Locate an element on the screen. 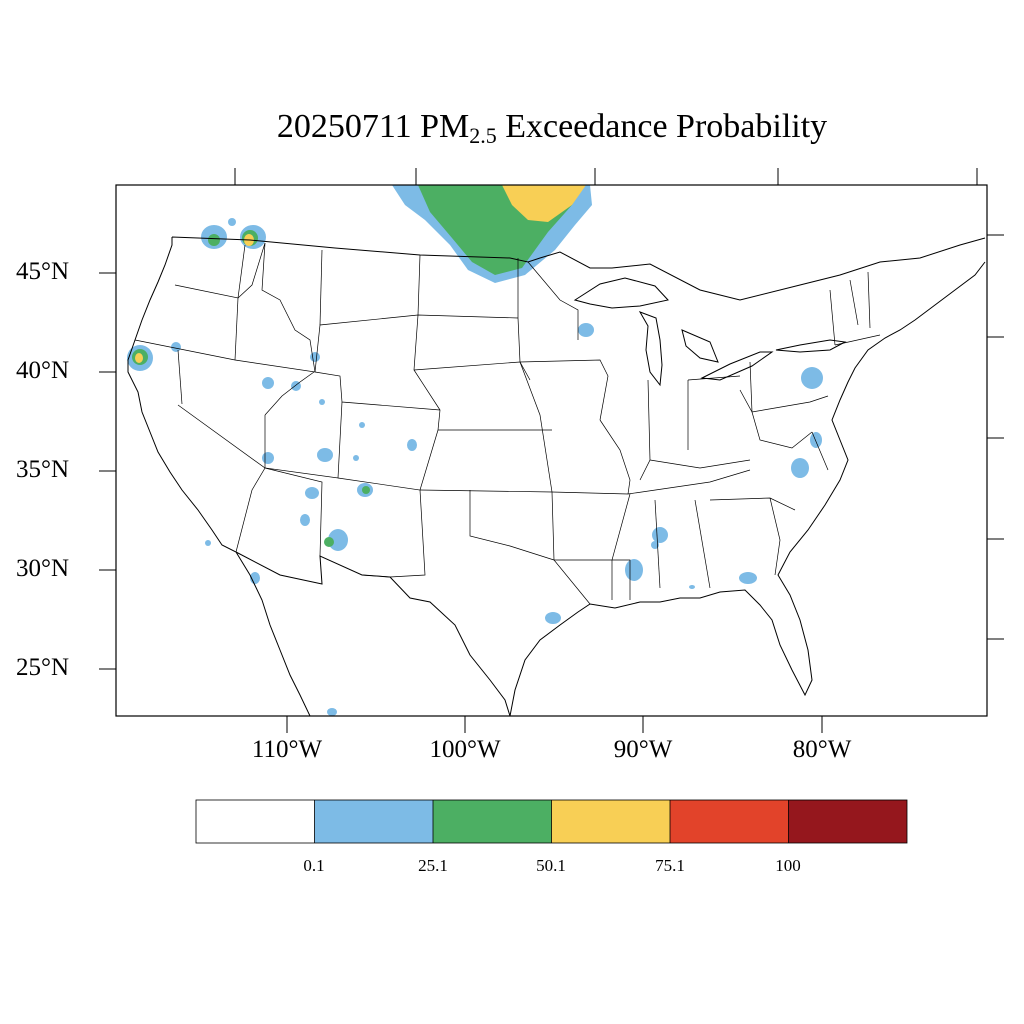 The width and height of the screenshot is (1024, 1024). lat-label-35n: 35°N is located at coordinates (43, 469).